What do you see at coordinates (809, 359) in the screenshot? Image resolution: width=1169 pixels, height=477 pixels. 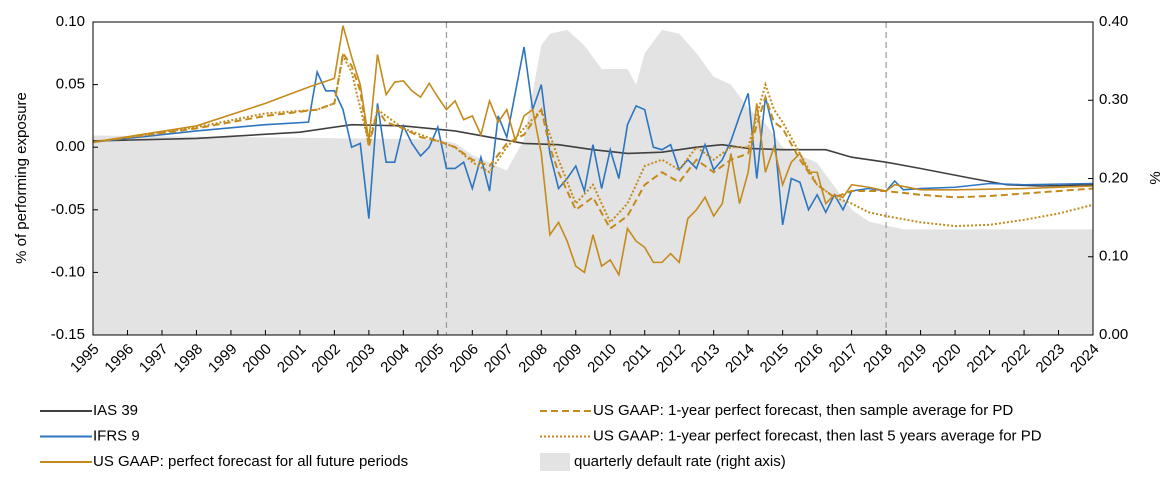 I see `x-tick-label: 2016` at bounding box center [809, 359].